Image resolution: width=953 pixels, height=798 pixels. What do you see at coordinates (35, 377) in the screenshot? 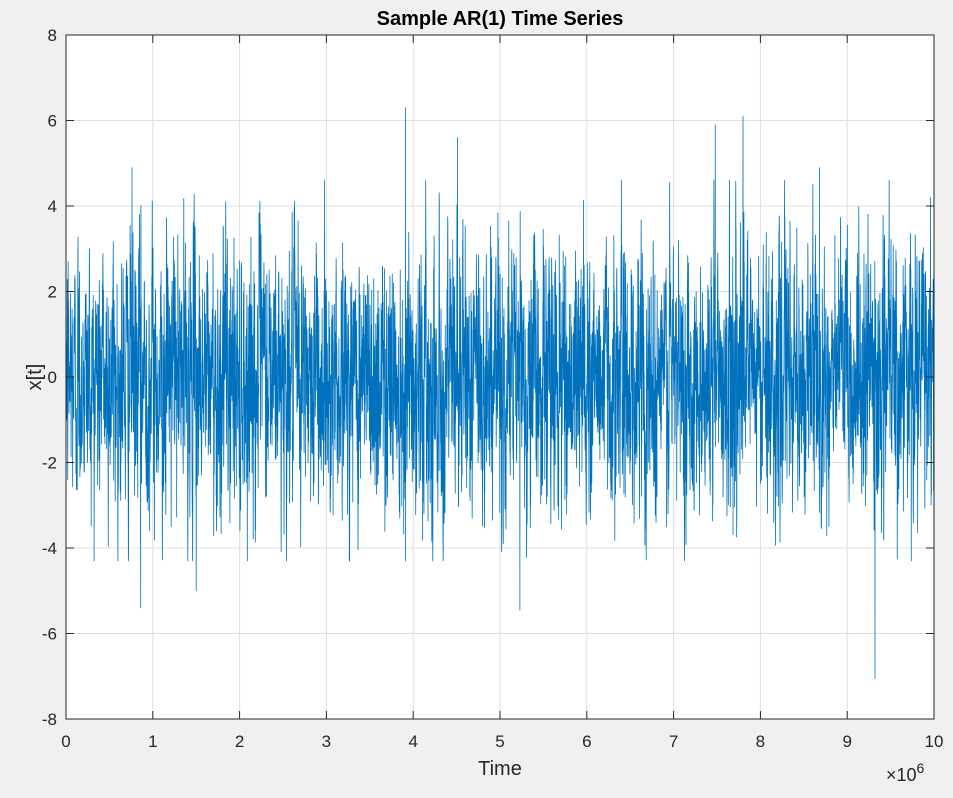
I see `y-axis-label: x[t]` at bounding box center [35, 377].